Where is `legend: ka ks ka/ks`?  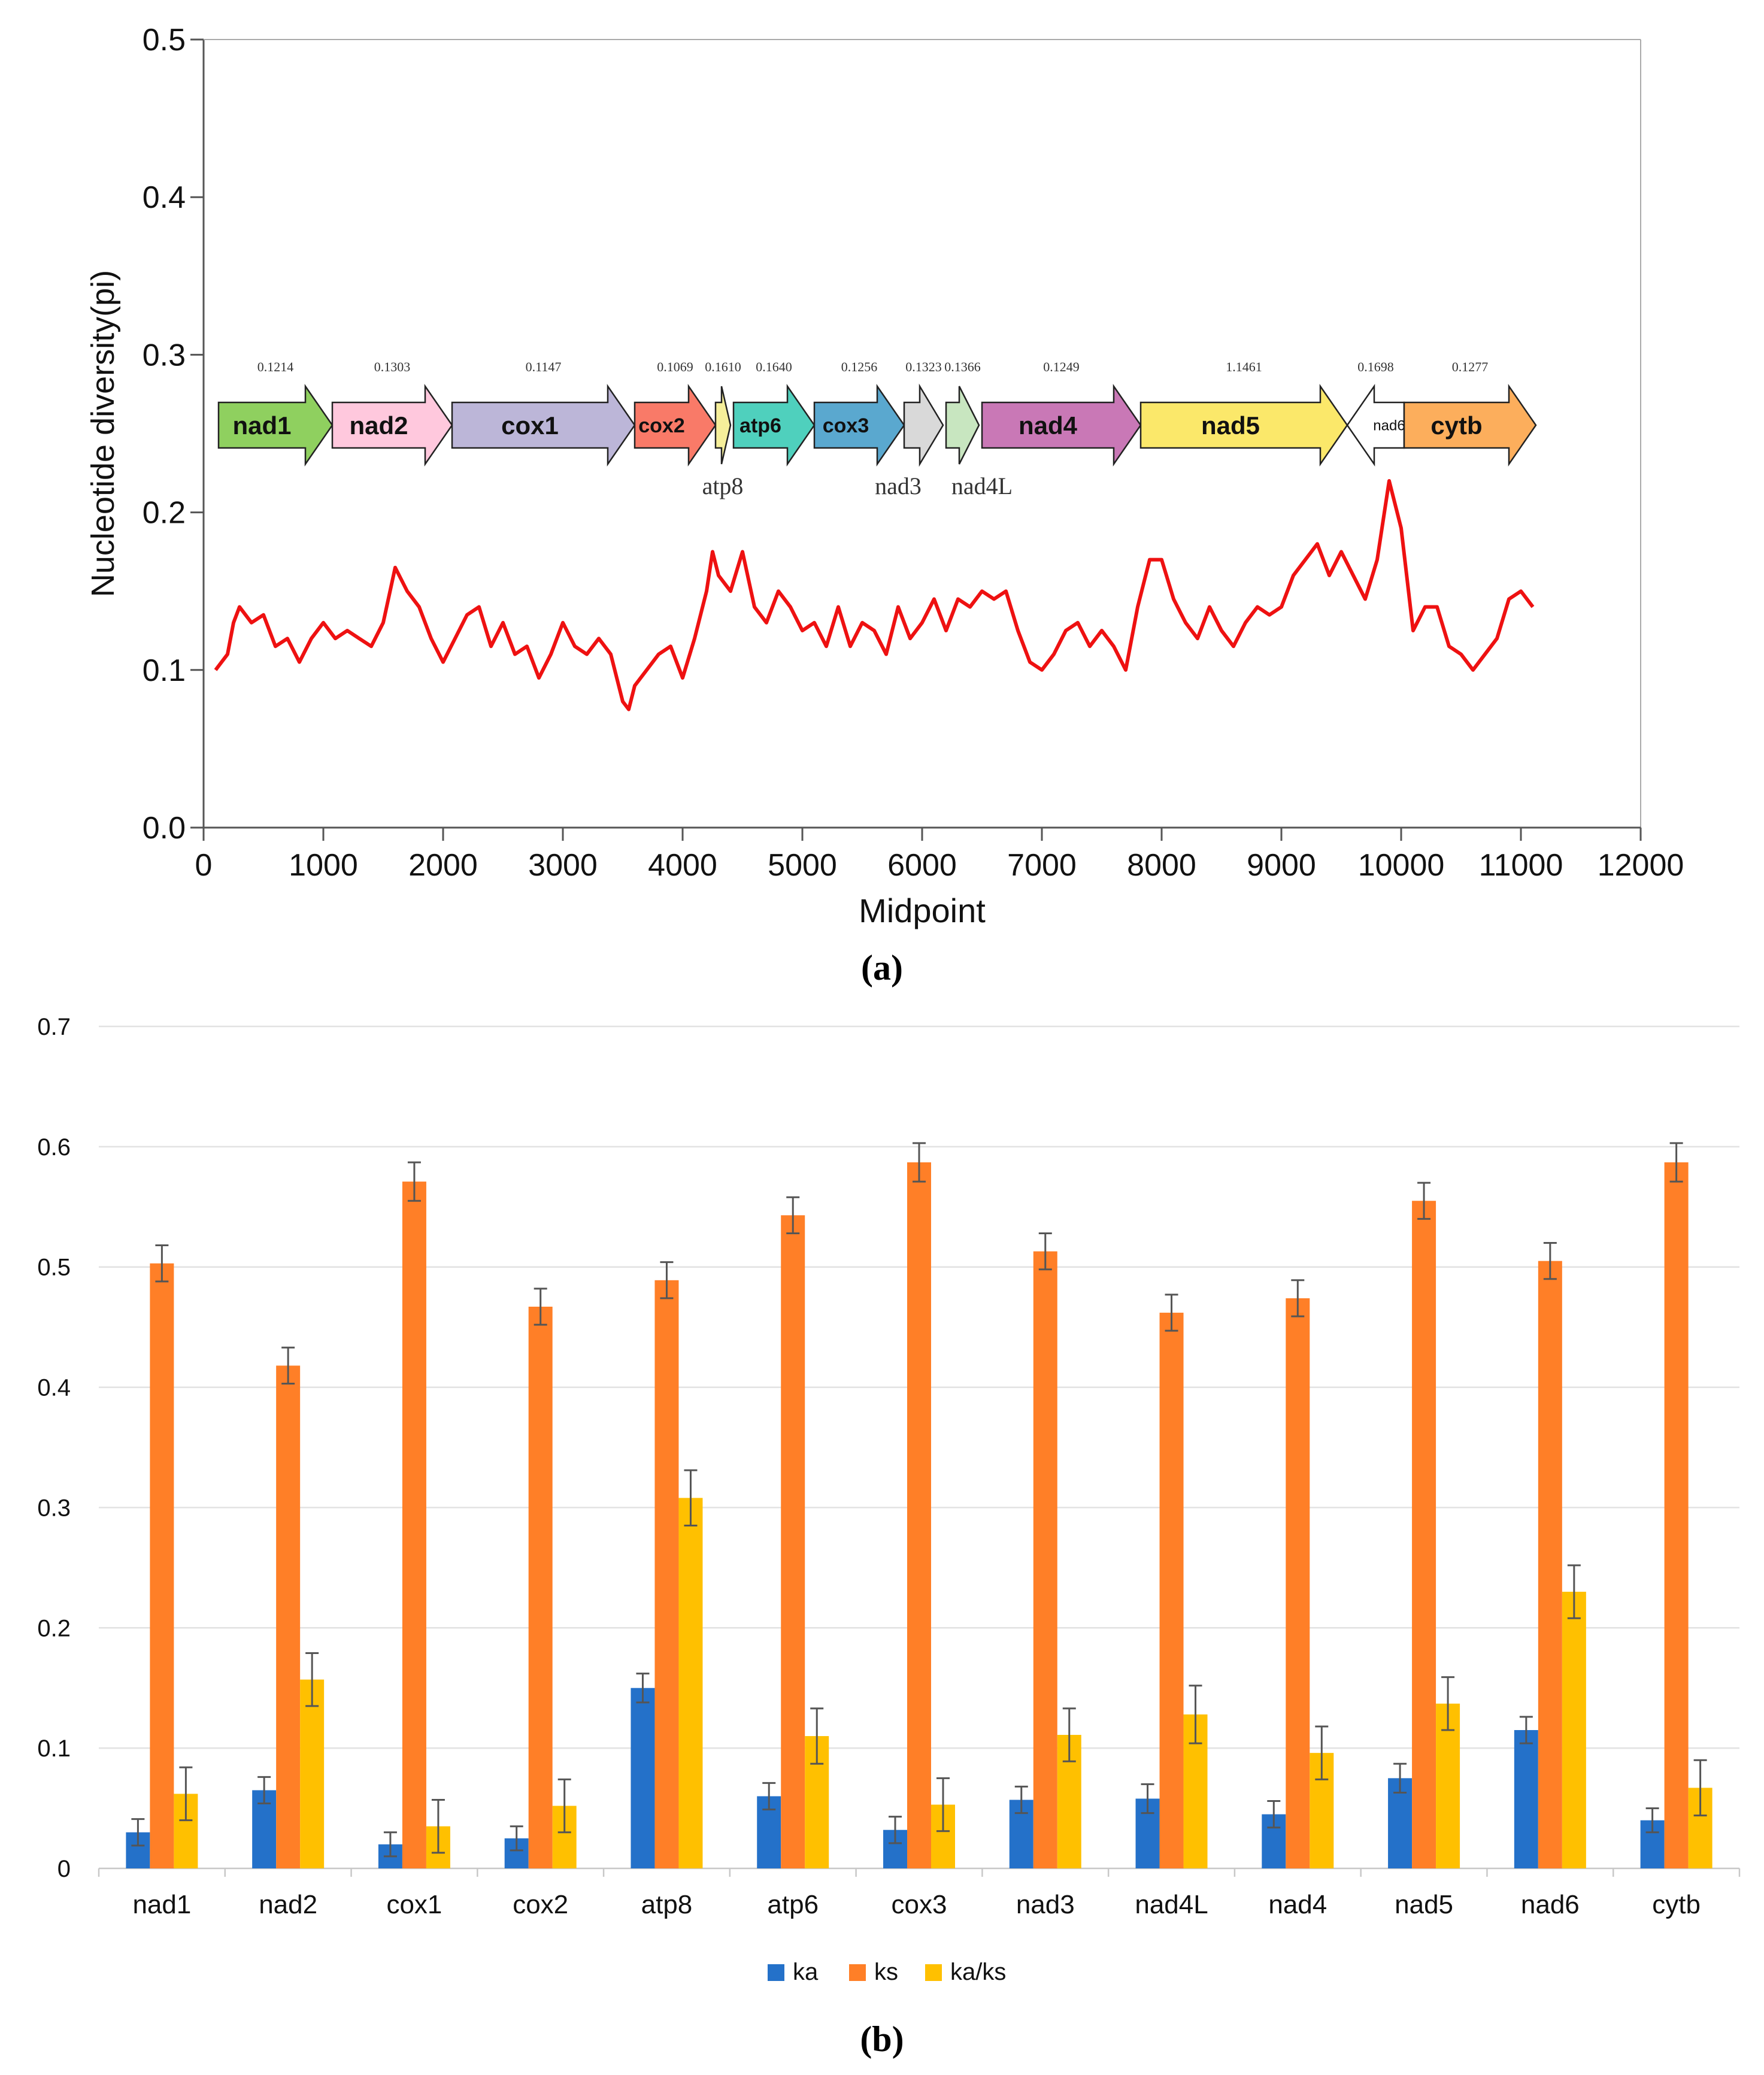 legend: ka ks ka/ks is located at coordinates (887, 1972).